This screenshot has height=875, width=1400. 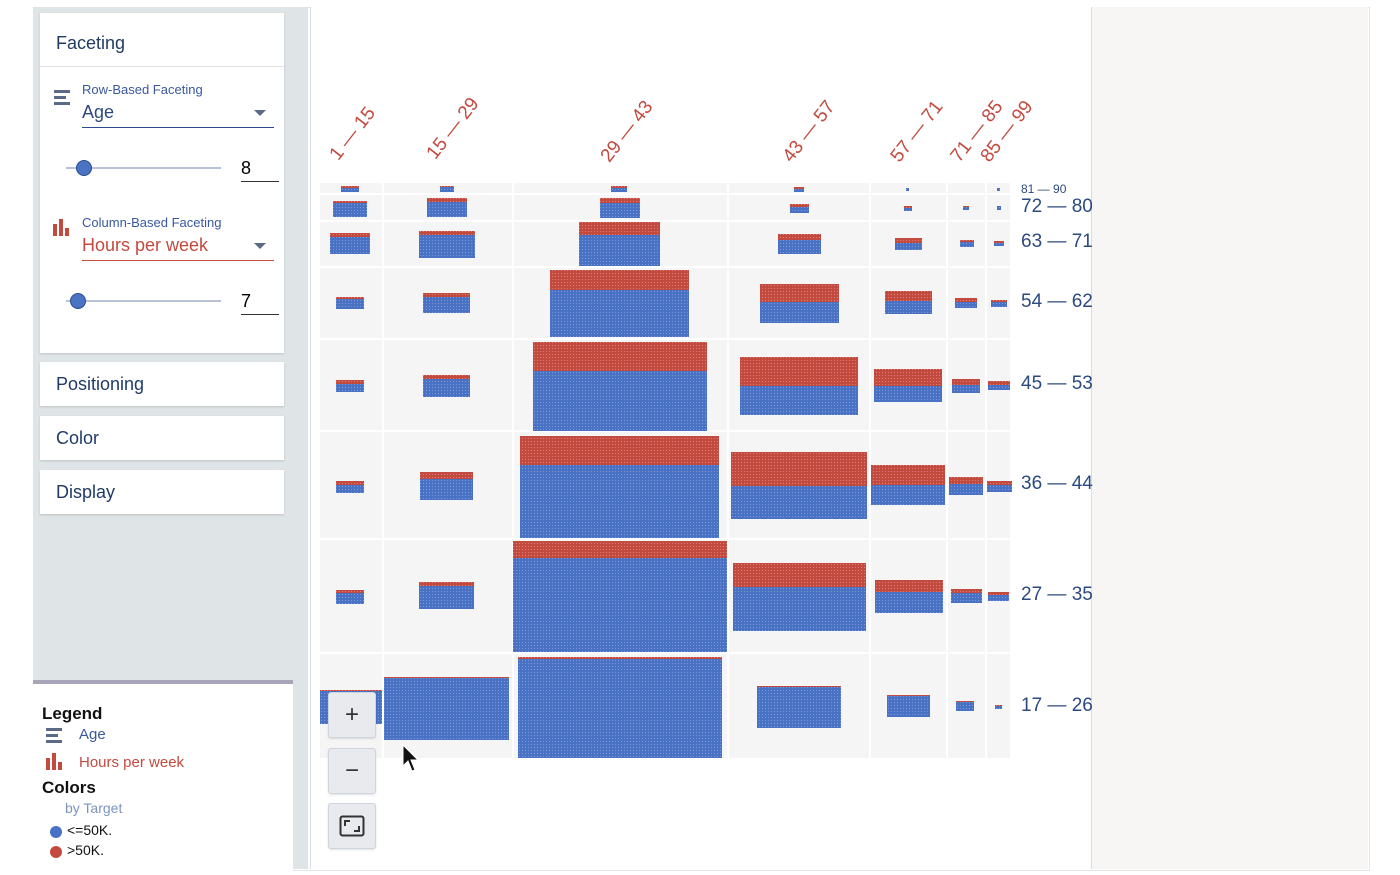 I want to click on row-bins-input: 8, so click(x=260, y=170).